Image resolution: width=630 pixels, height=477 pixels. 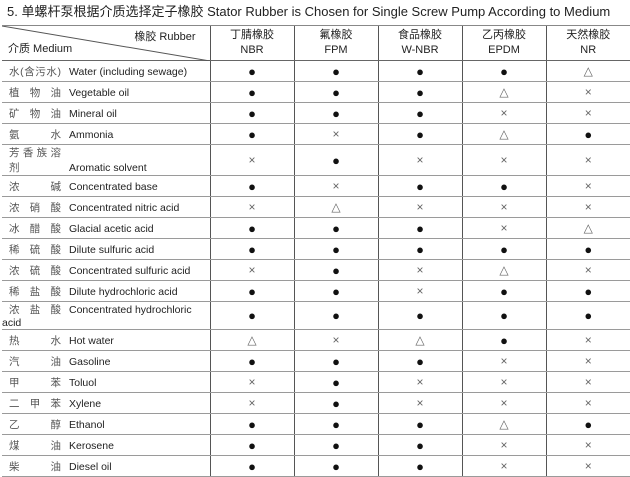 I want to click on table-row: 汽油 Gasoline ● ● ● × ×, so click(x=316, y=361).